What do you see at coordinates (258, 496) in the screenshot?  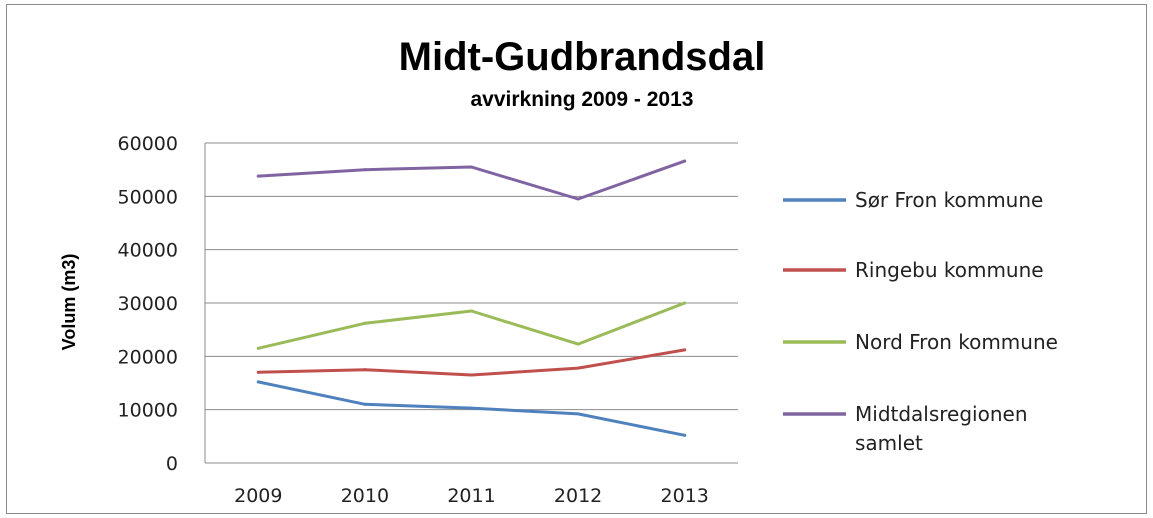 I see `x-tick-label: 2009` at bounding box center [258, 496].